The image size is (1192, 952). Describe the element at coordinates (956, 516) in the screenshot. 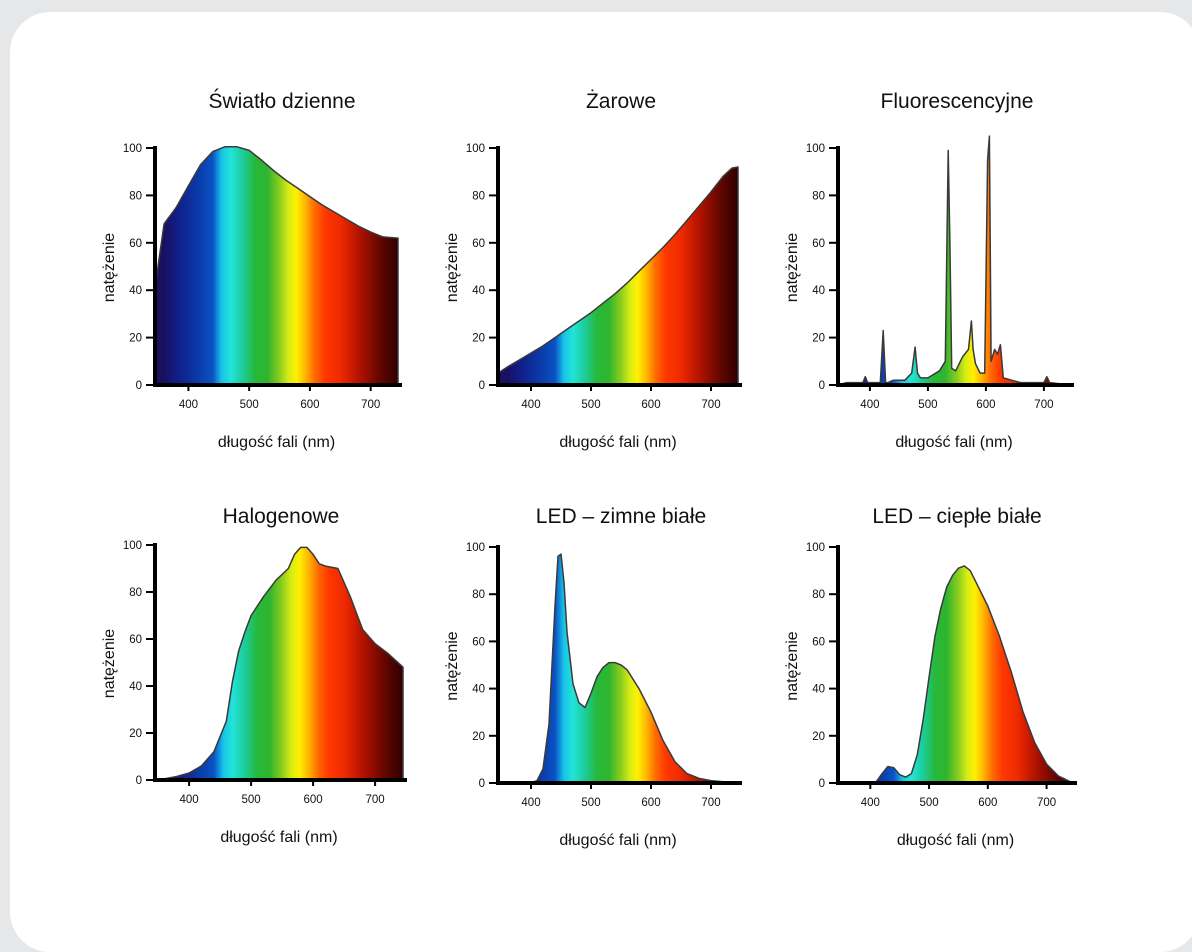

I see `chart-title: LED – ciepłe białe` at that location.